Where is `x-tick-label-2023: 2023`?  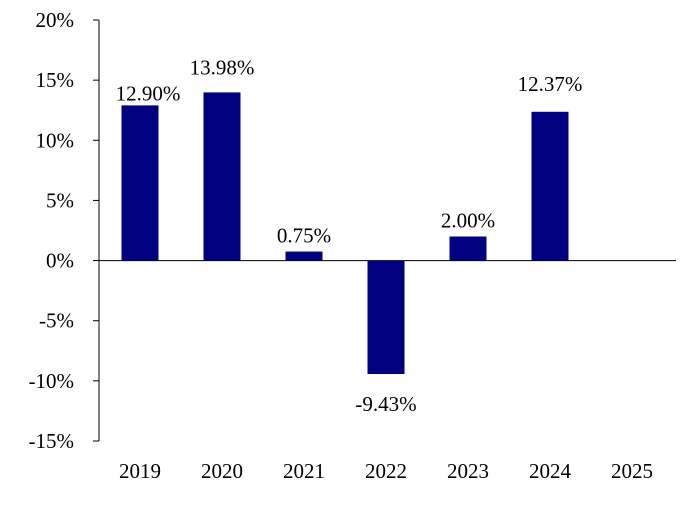 x-tick-label-2023: 2023 is located at coordinates (468, 471).